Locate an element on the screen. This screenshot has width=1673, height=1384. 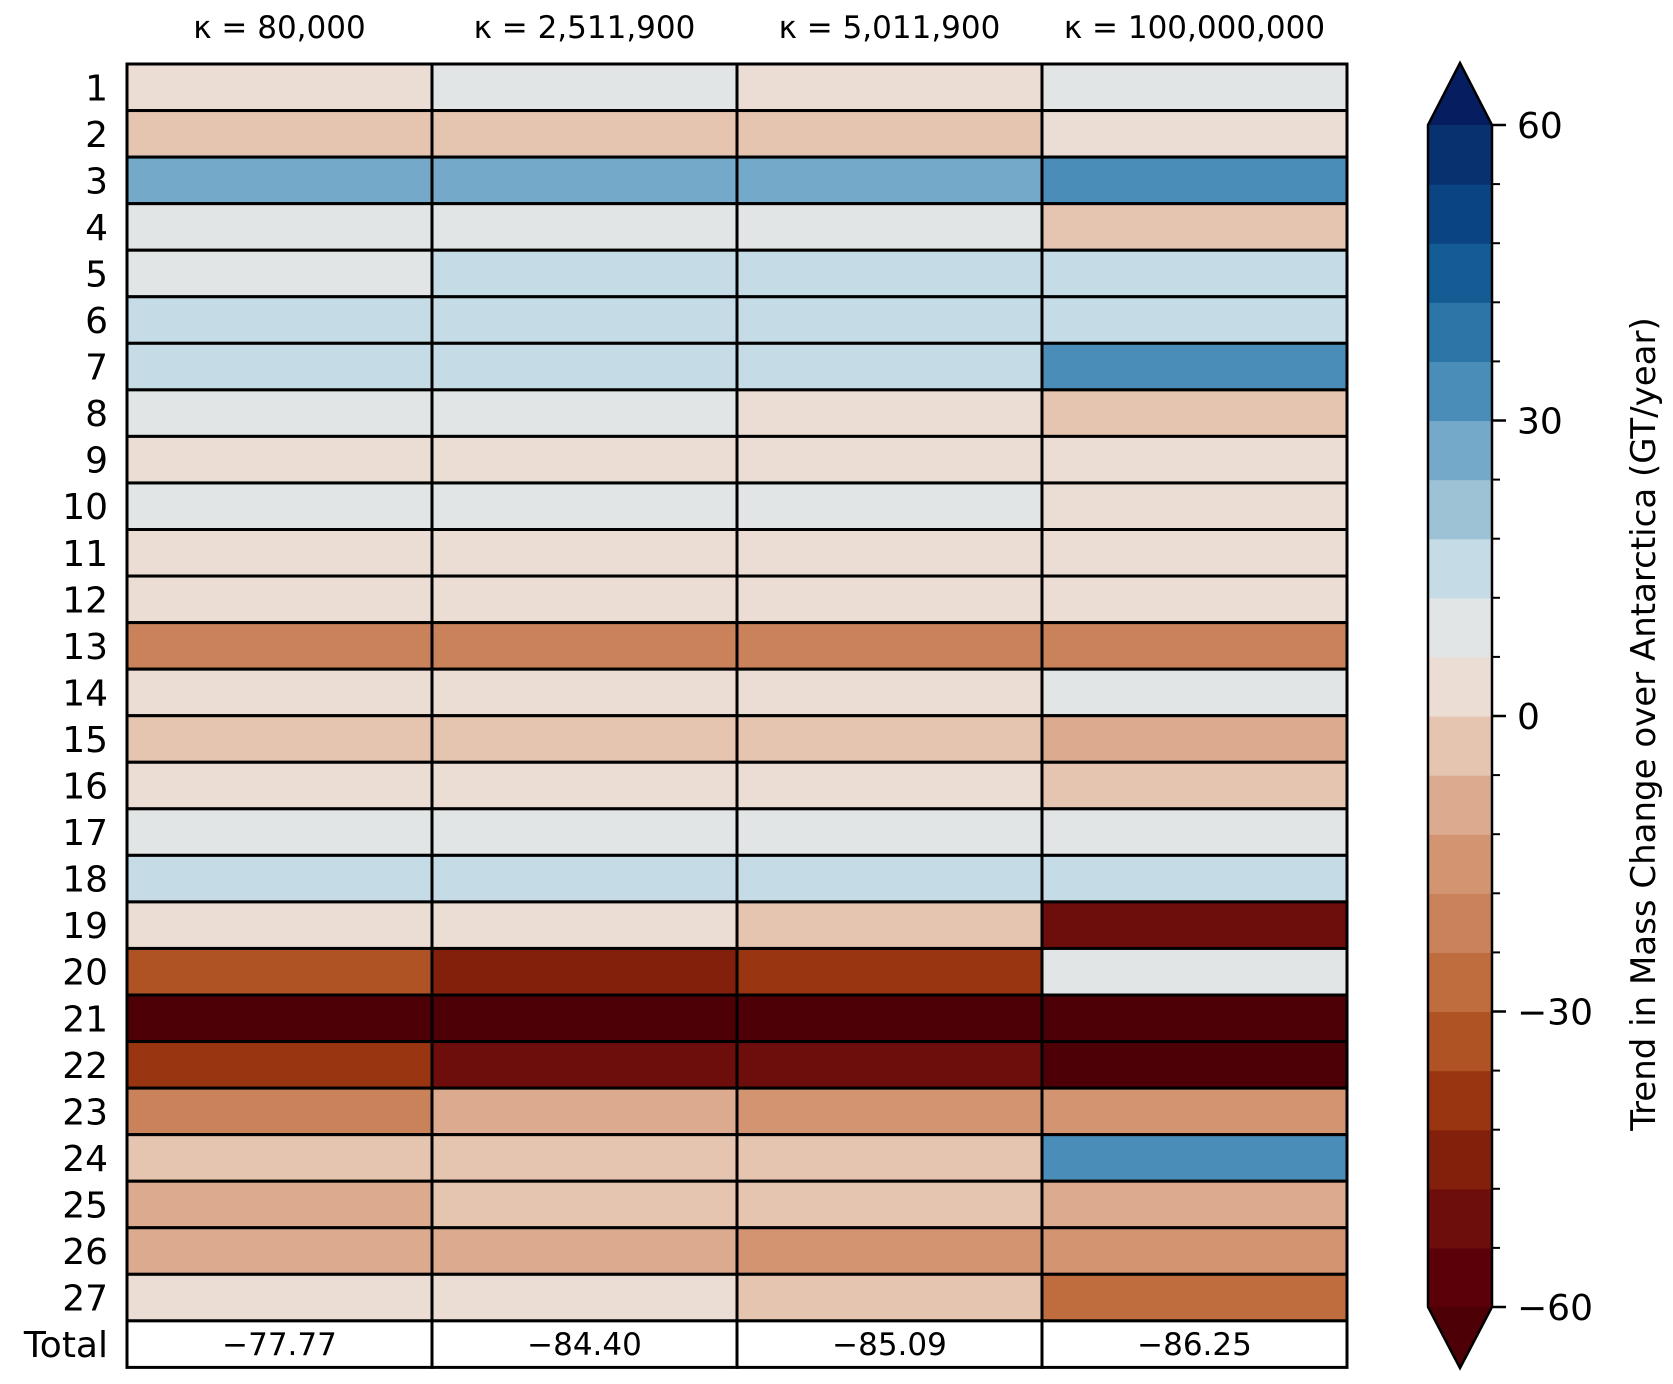
colorbar-tick-label: −30 is located at coordinates (1555, 1013).